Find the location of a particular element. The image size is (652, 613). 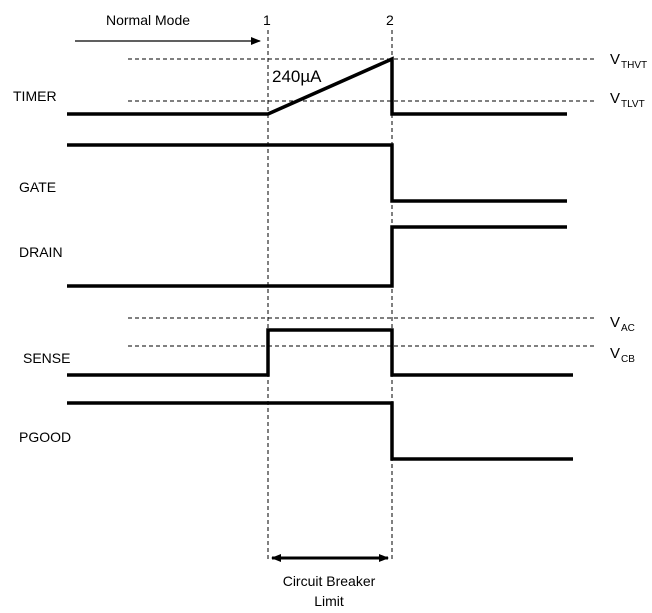

ramp-current-label: 240µA is located at coordinates (297, 76).